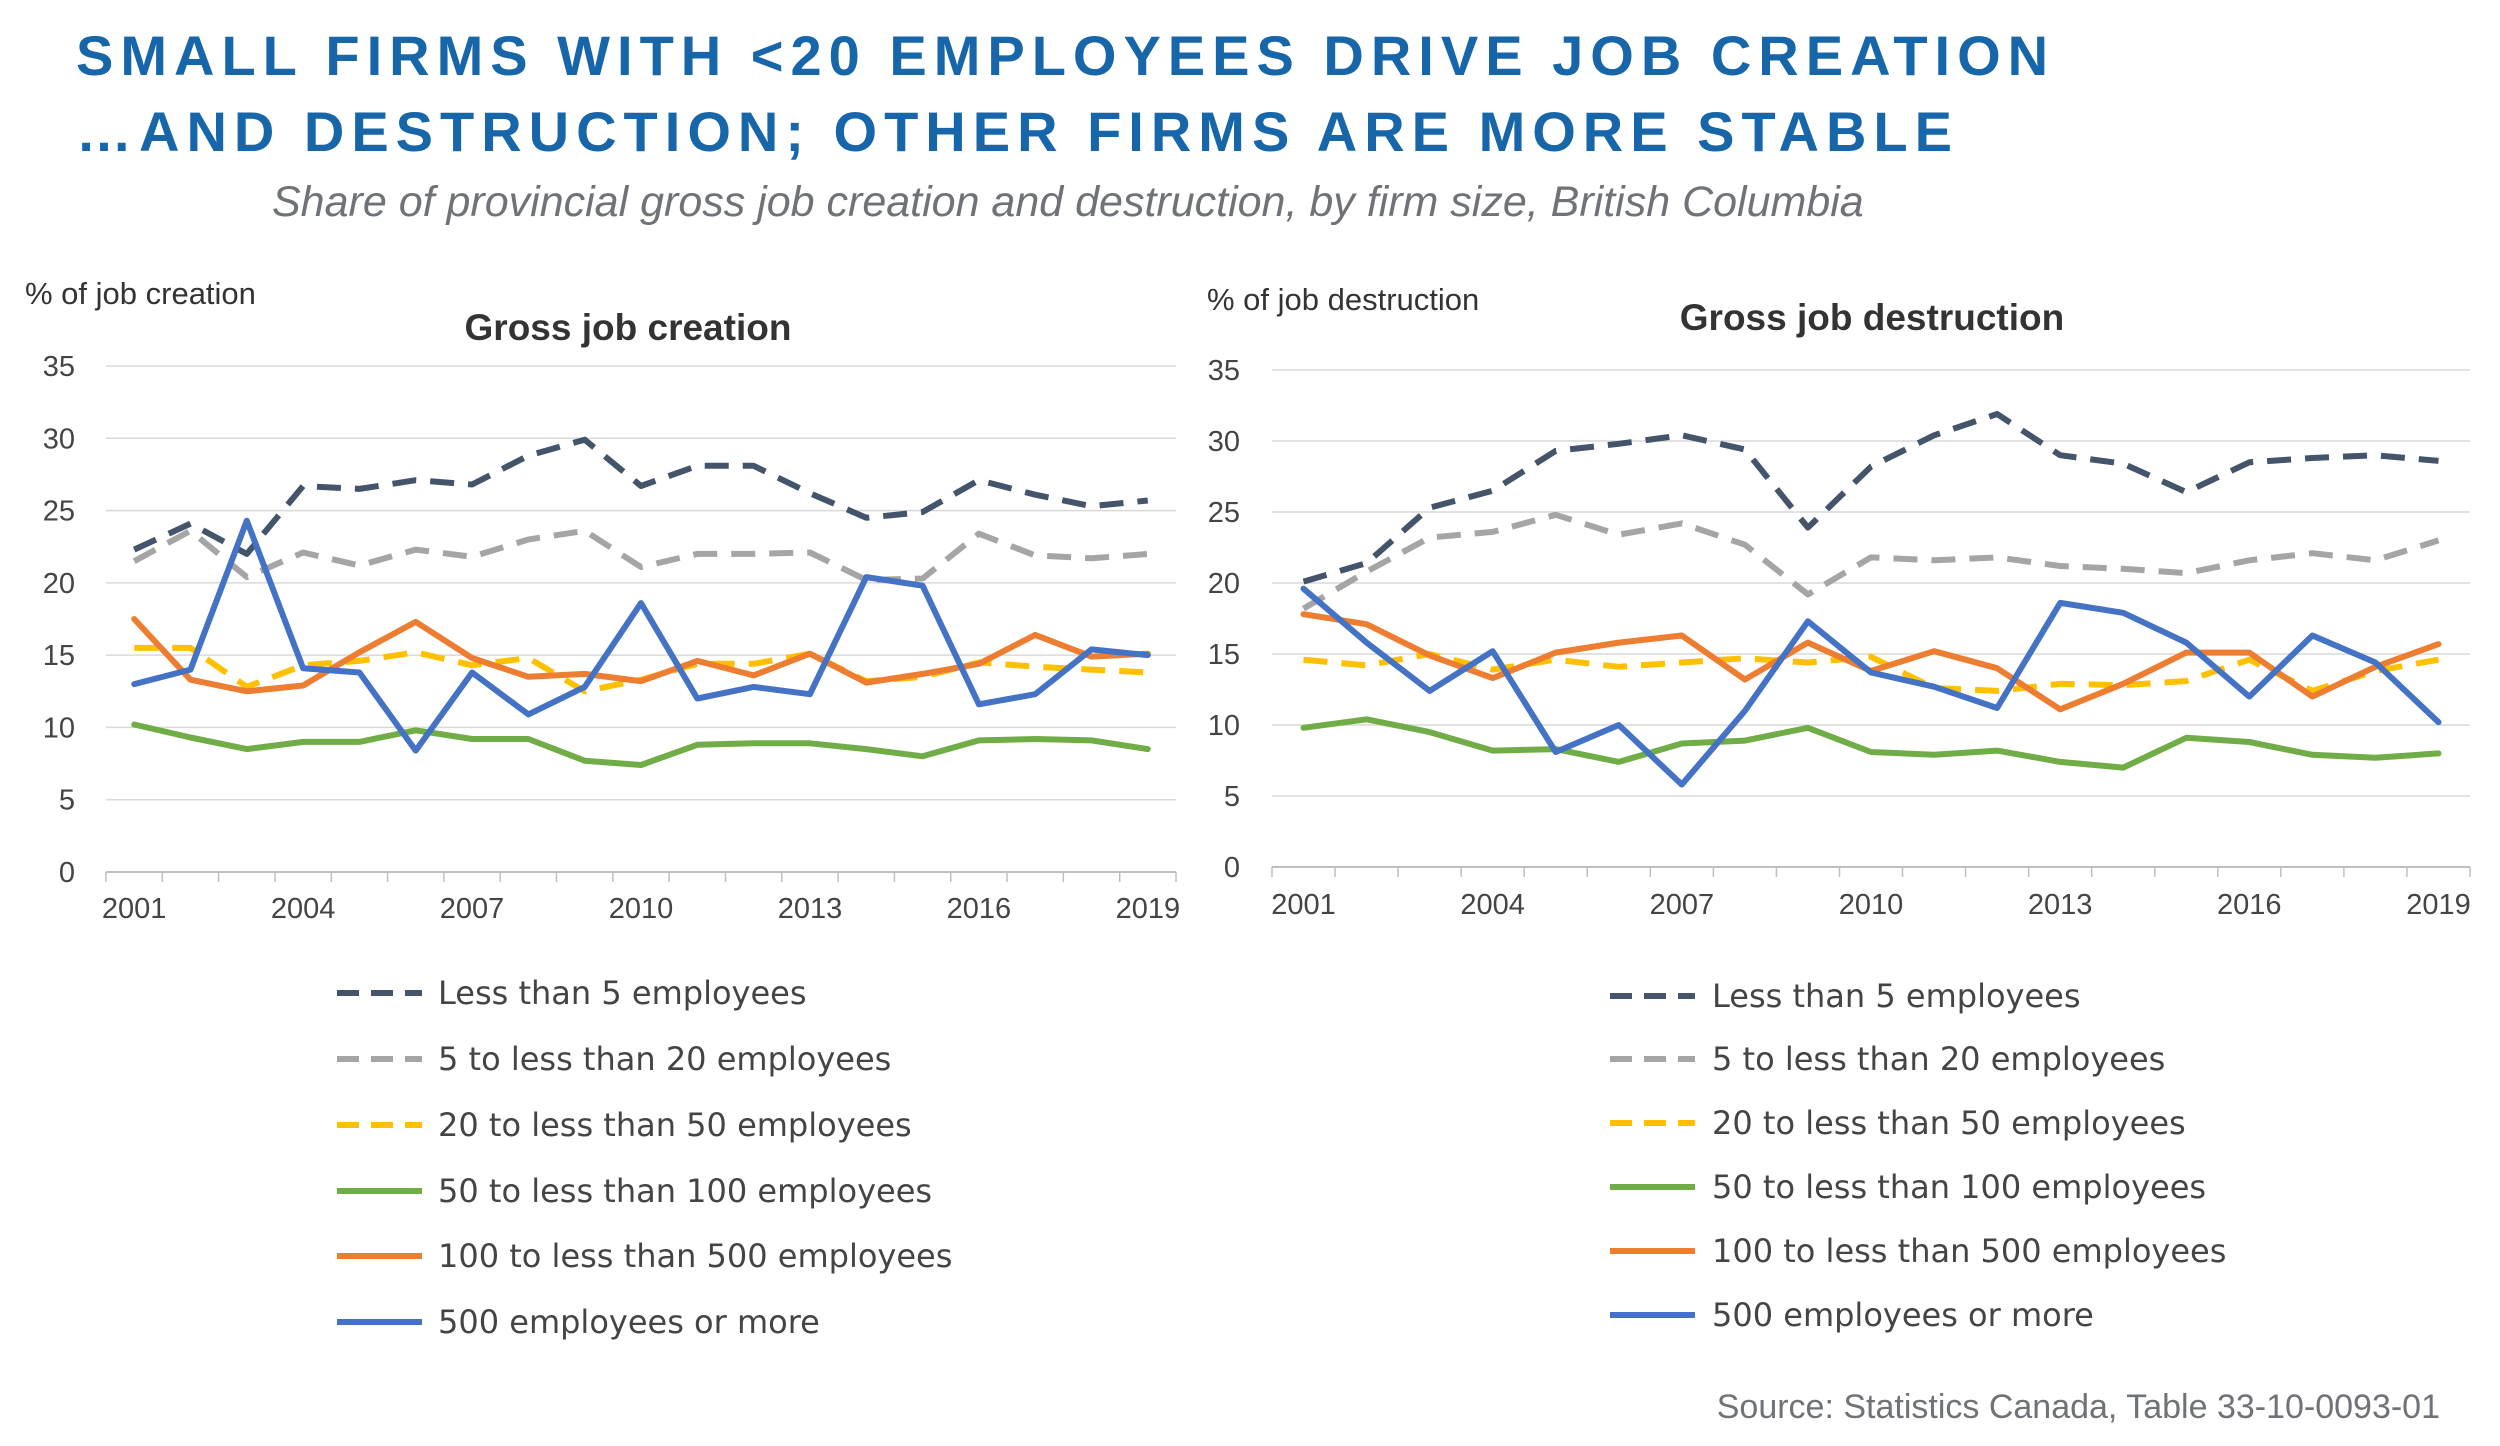 This screenshot has width=2500, height=1446. What do you see at coordinates (67, 873) in the screenshot?
I see `creation-y-tick-label: 0` at bounding box center [67, 873].